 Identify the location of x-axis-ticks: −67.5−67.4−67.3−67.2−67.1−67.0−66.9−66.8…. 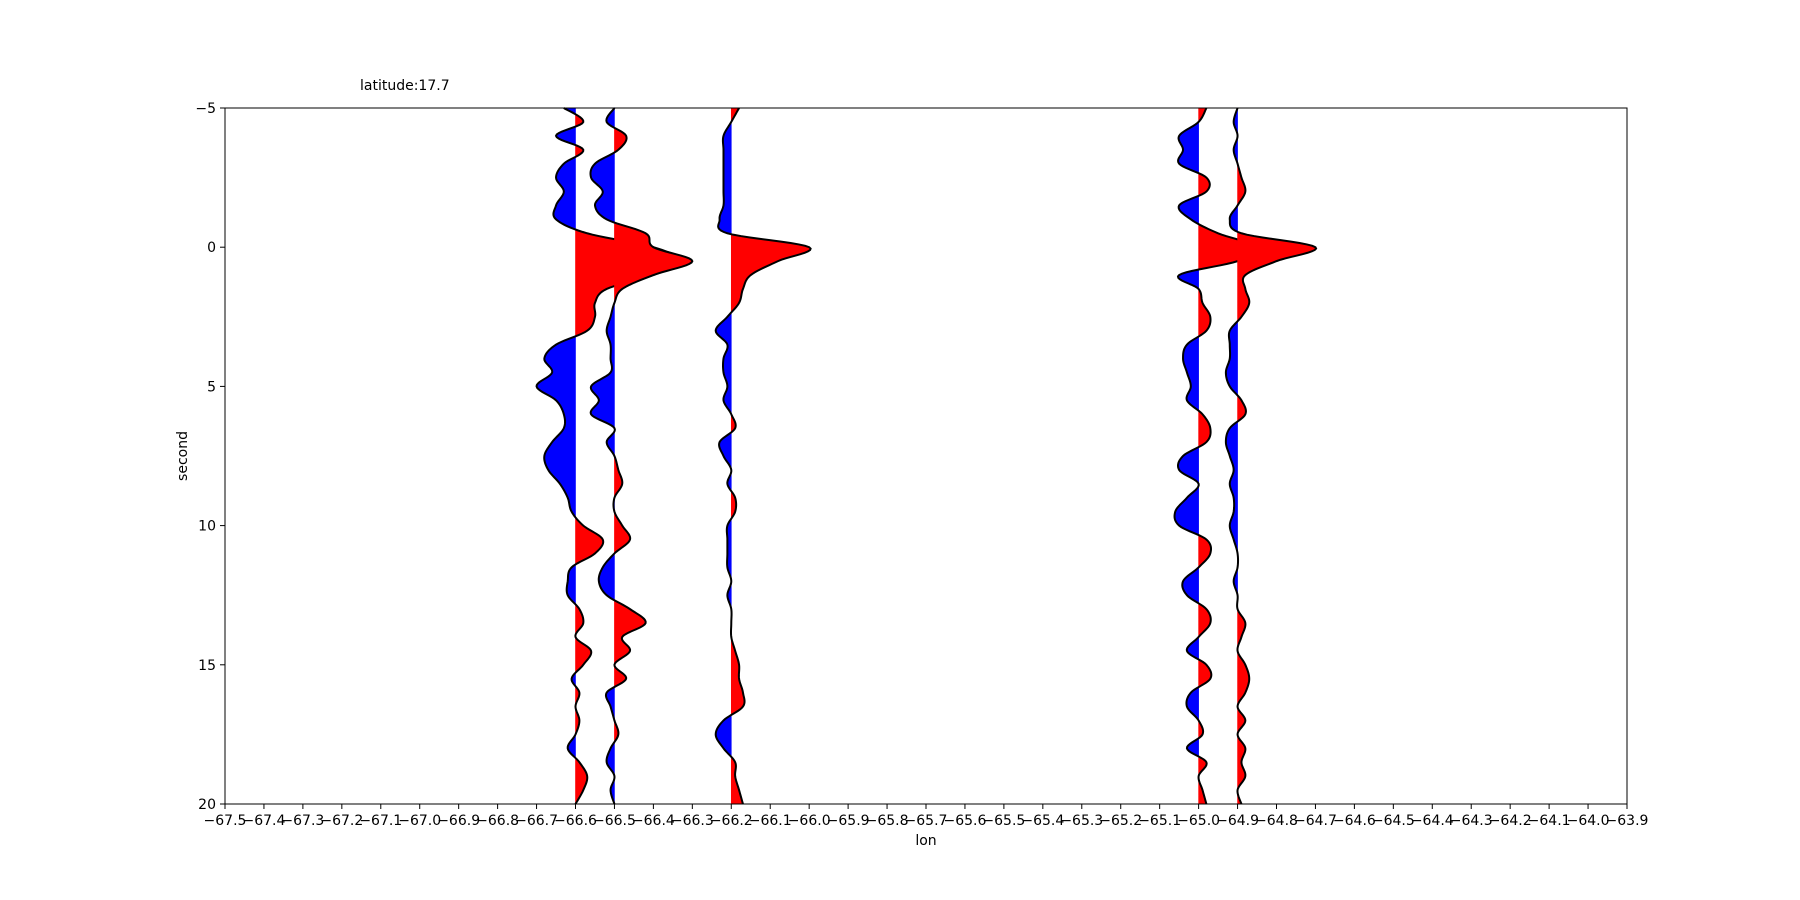
(926, 816).